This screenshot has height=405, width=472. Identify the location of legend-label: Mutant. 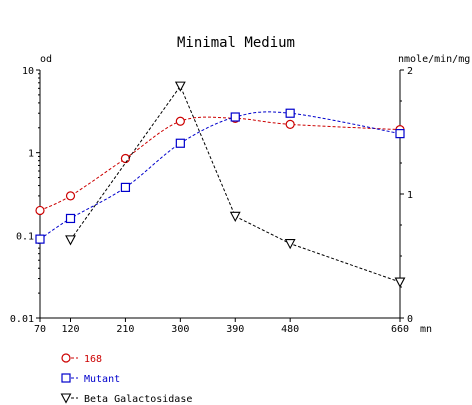
(102, 379).